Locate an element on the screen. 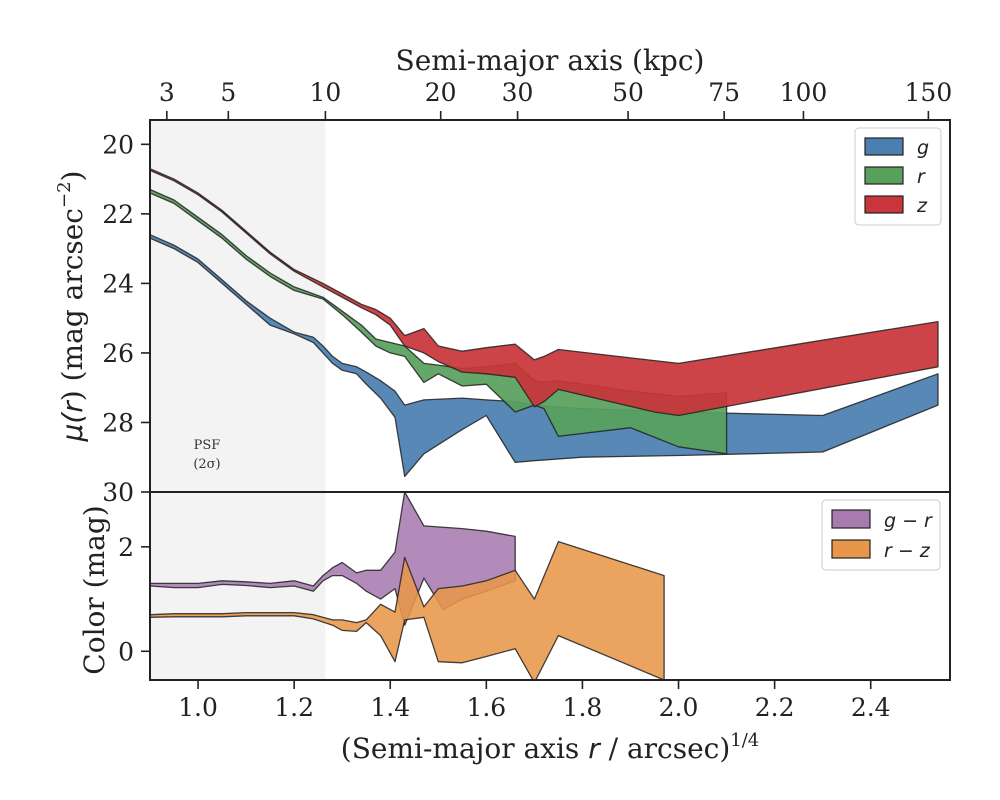 The width and height of the screenshot is (1000, 800). psf-sigma-label: (2σ) is located at coordinates (206, 464).